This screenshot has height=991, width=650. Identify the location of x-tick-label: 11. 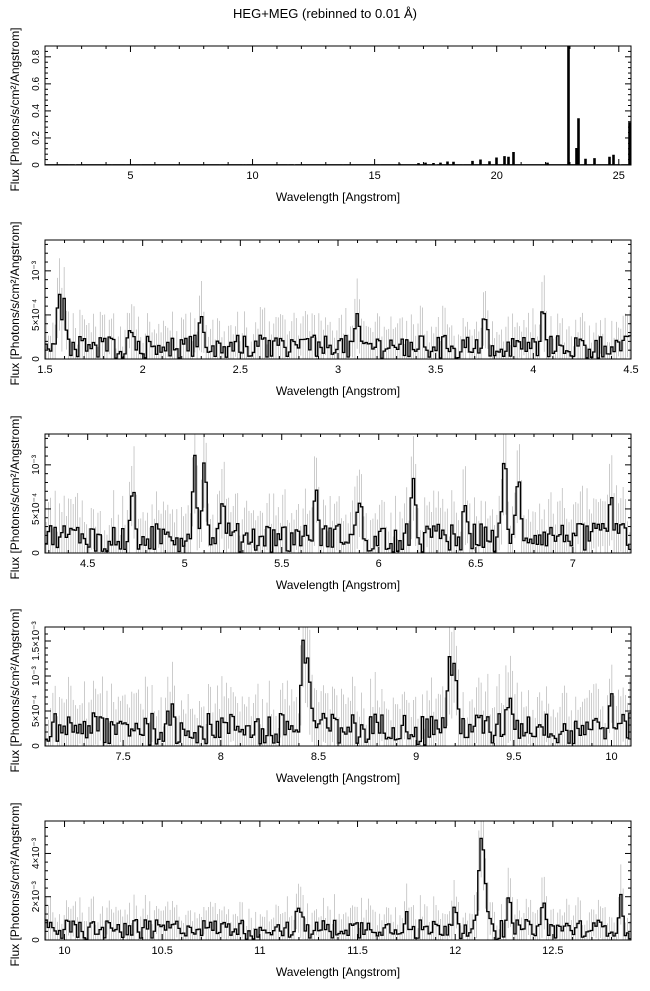
(259, 951).